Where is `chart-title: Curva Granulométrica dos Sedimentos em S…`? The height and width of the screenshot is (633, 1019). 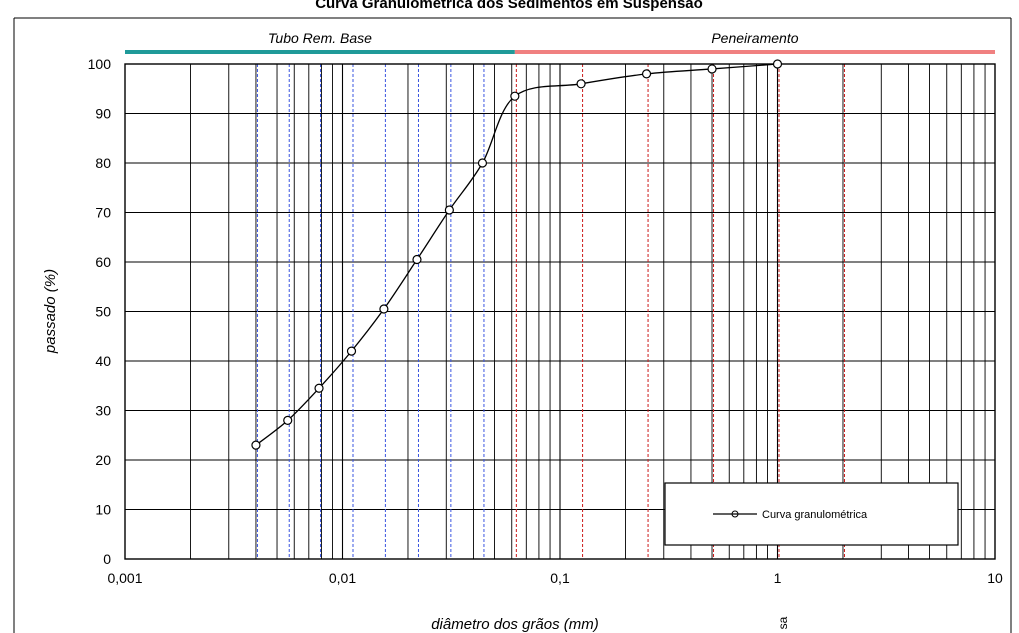 chart-title: Curva Granulométrica dos Sedimentos em S… is located at coordinates (509, 6).